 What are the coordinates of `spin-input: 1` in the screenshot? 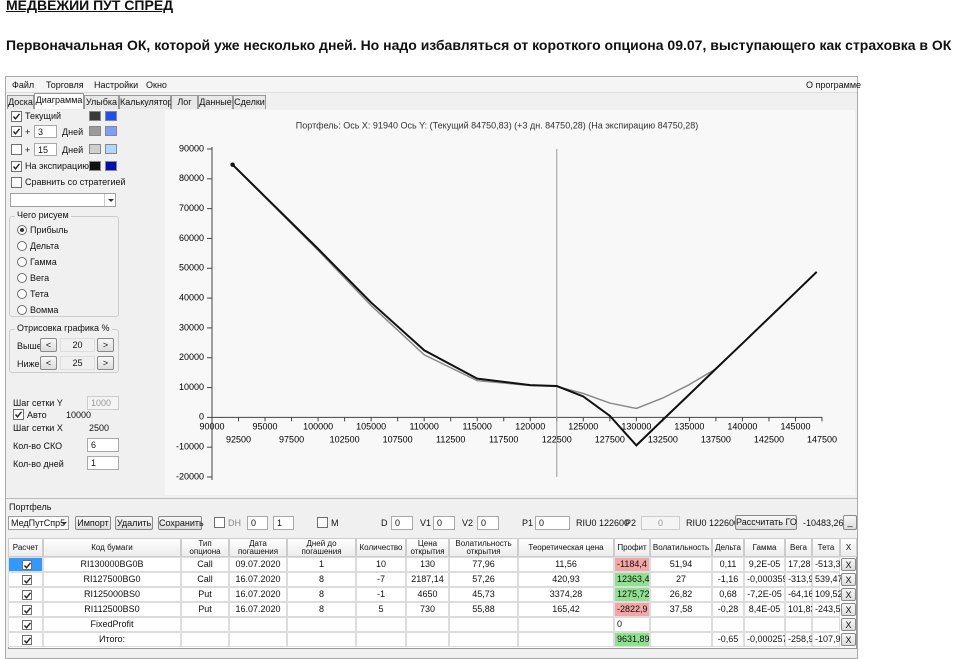 It's located at (283, 523).